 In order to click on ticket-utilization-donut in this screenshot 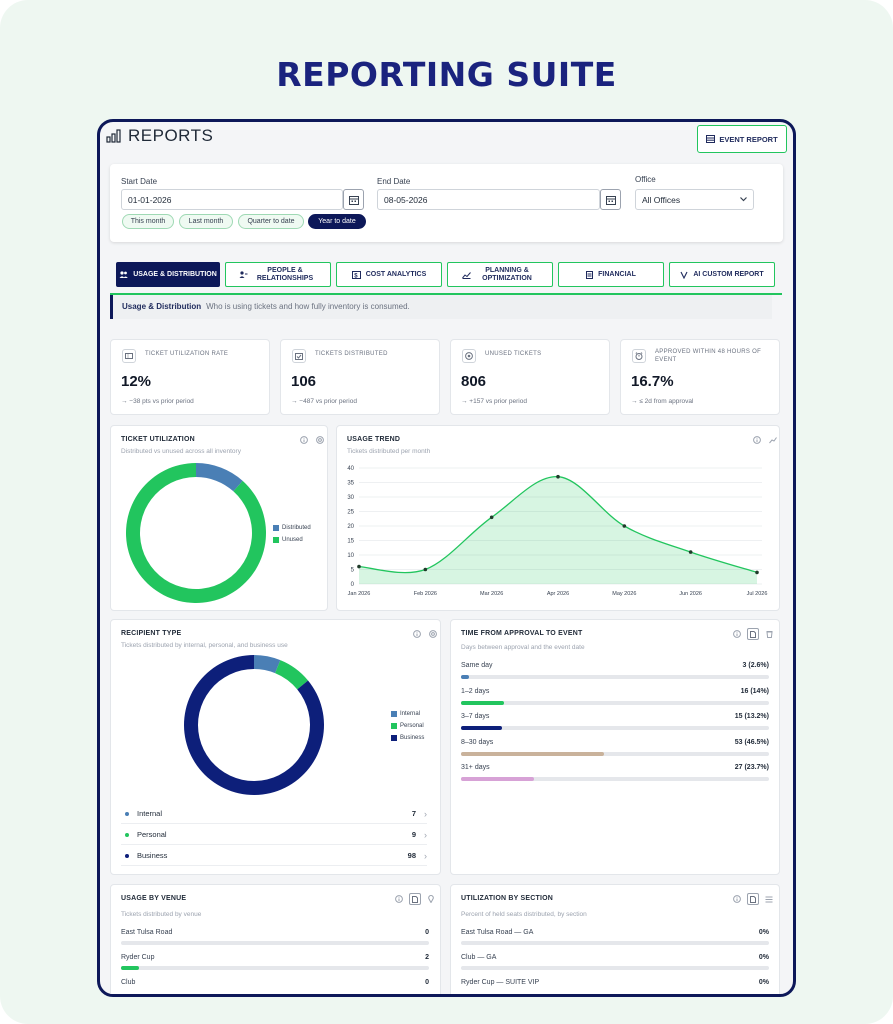, I will do `click(196, 533)`.